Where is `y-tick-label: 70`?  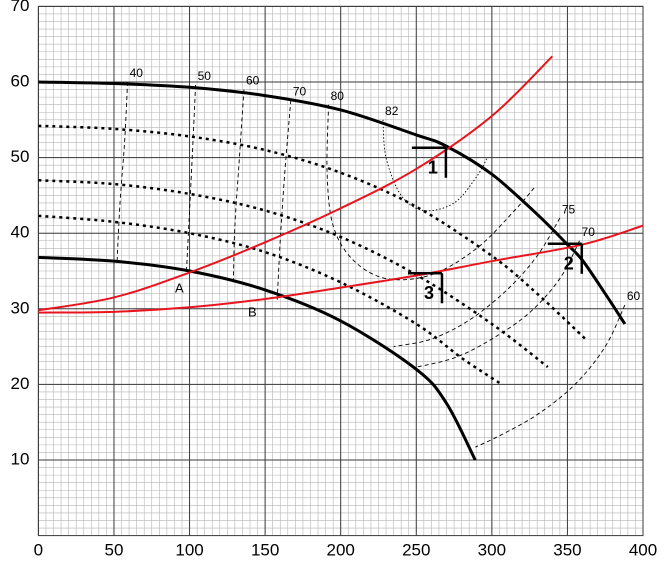 y-tick-label: 70 is located at coordinates (20, 7).